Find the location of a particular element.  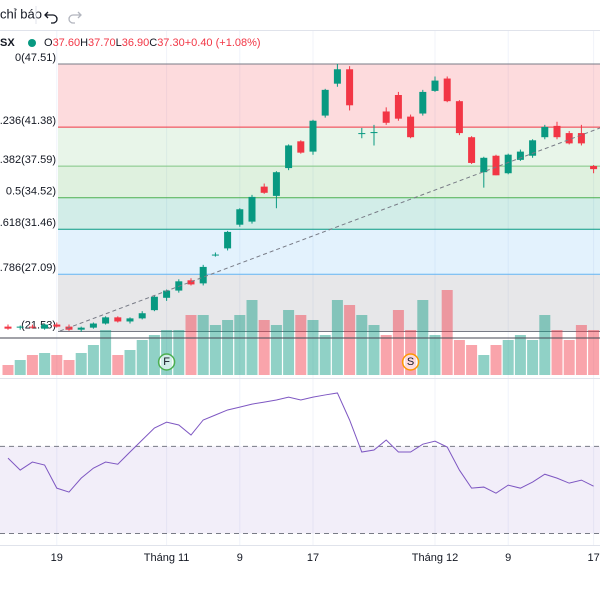

event-label: S is located at coordinates (410, 362).